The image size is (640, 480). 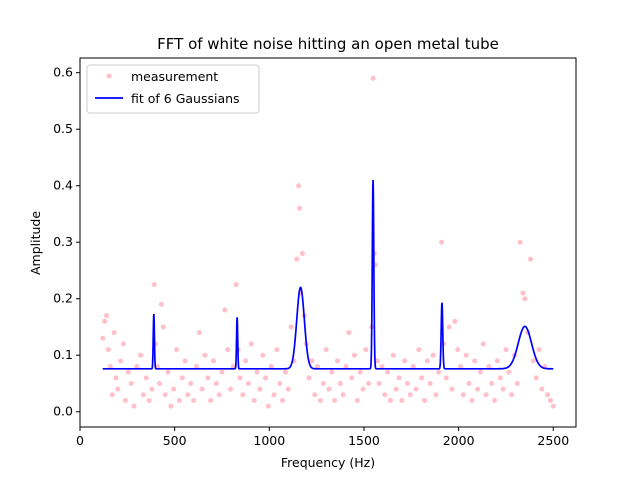 What do you see at coordinates (174, 76) in the screenshot?
I see `legend-label-measurement: measurement` at bounding box center [174, 76].